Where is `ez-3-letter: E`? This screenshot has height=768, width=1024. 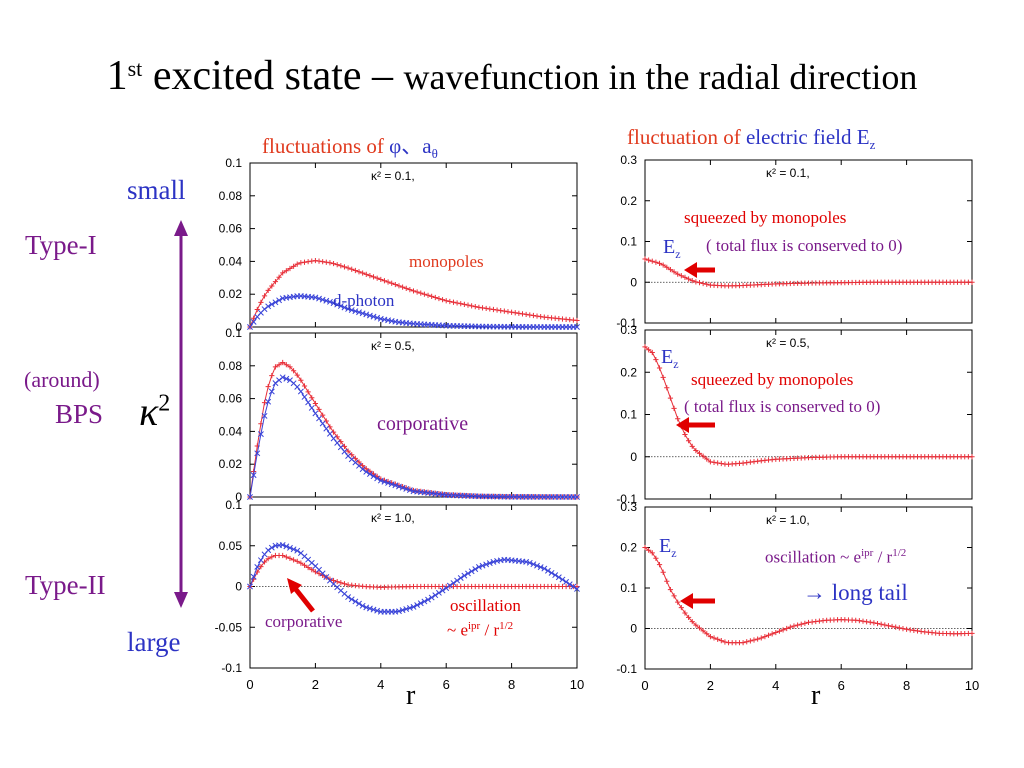
ez-3-letter: E is located at coordinates (665, 546).